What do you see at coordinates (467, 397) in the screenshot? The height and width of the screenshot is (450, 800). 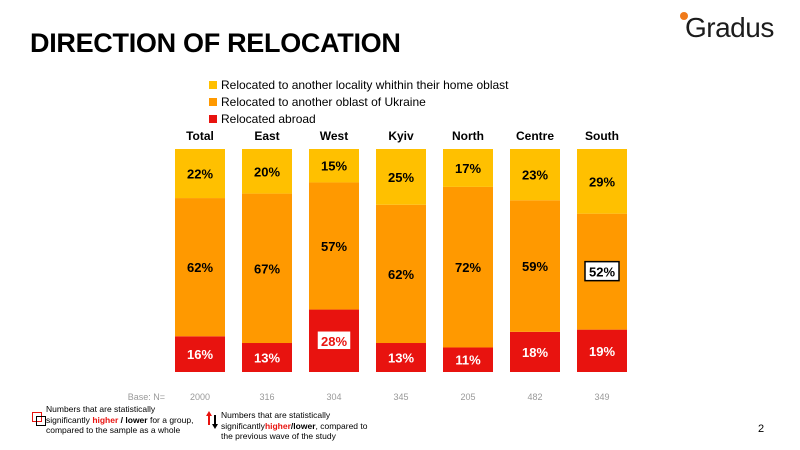 I see `base-value: 205` at bounding box center [467, 397].